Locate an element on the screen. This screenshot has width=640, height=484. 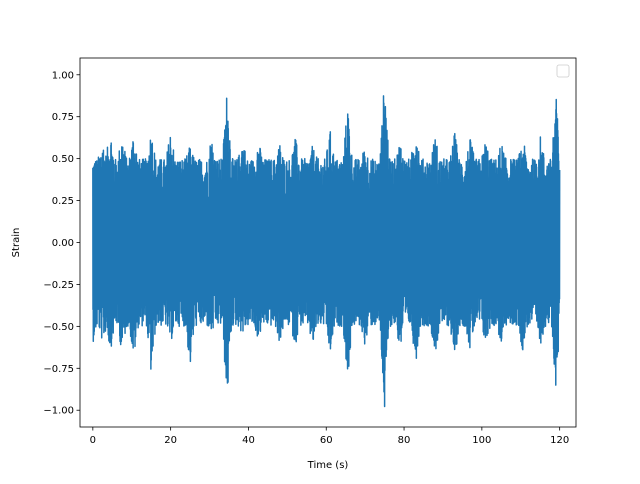
x-tick-label: 80 is located at coordinates (404, 440).